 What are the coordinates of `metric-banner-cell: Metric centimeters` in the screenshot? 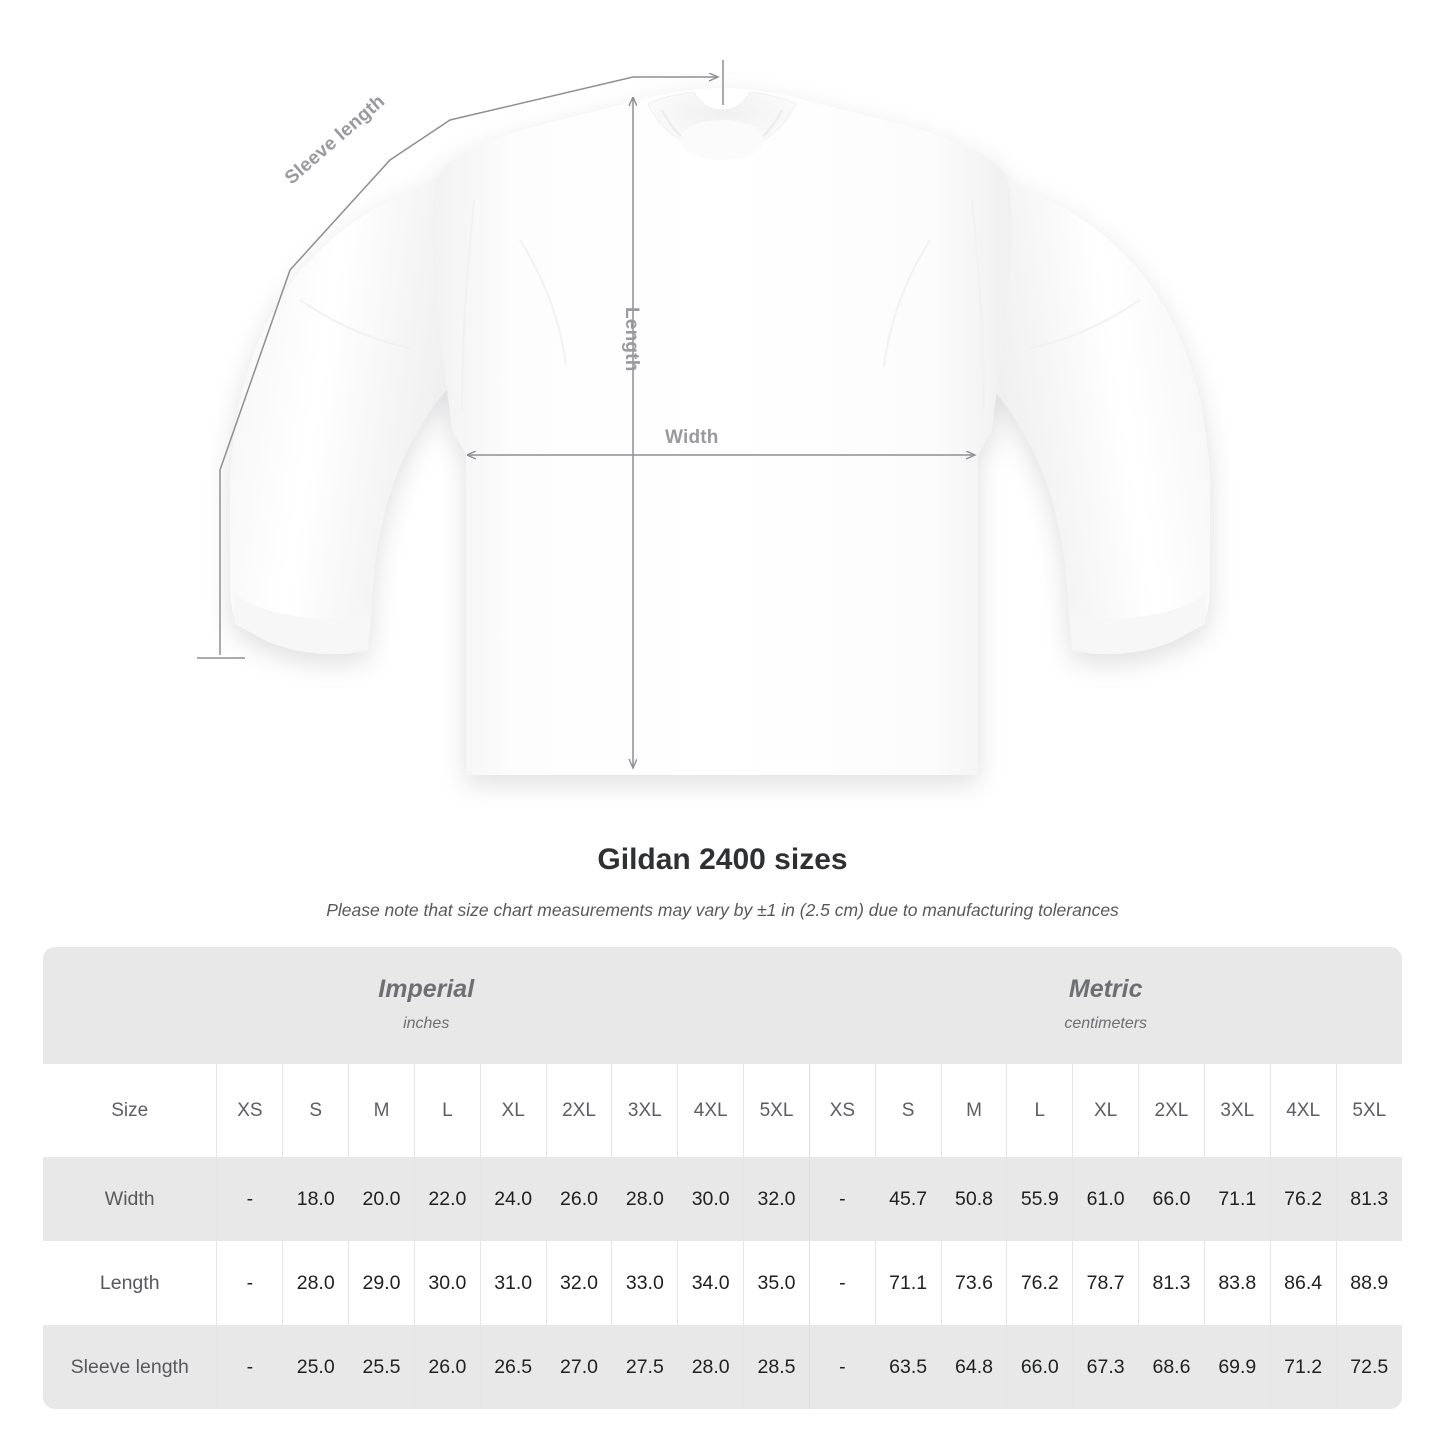 It's located at (1105, 1005).